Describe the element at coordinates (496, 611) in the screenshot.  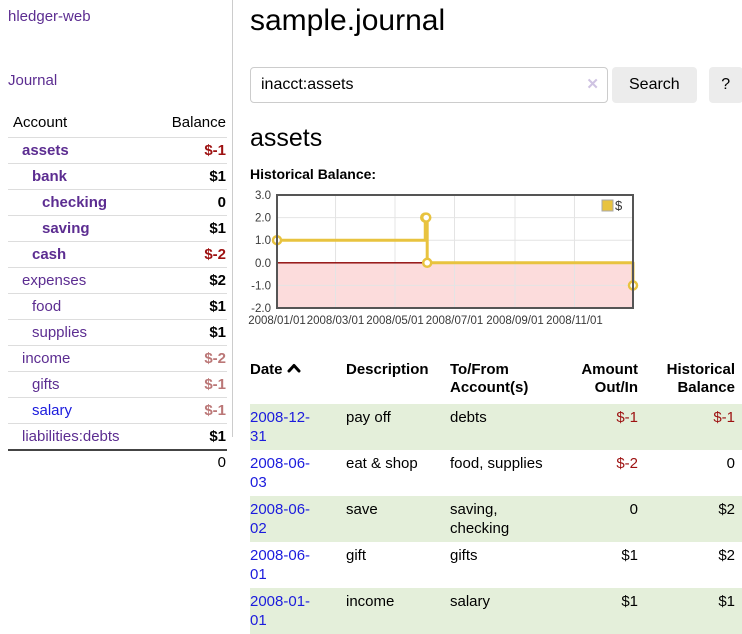
I see `register-row: 2008-01-01 income salary $1 $1` at that location.